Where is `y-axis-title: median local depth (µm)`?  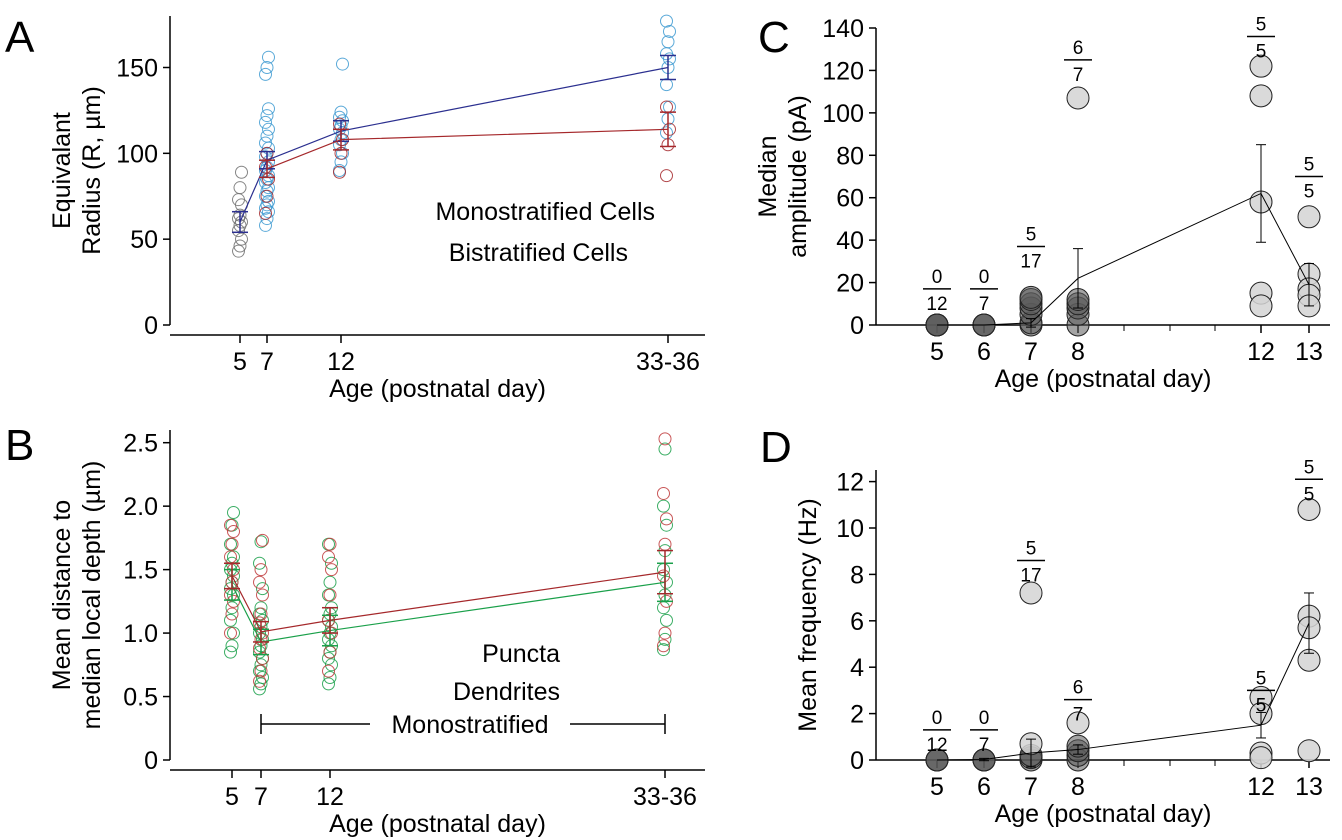 y-axis-title: median local depth (µm) is located at coordinates (92, 595).